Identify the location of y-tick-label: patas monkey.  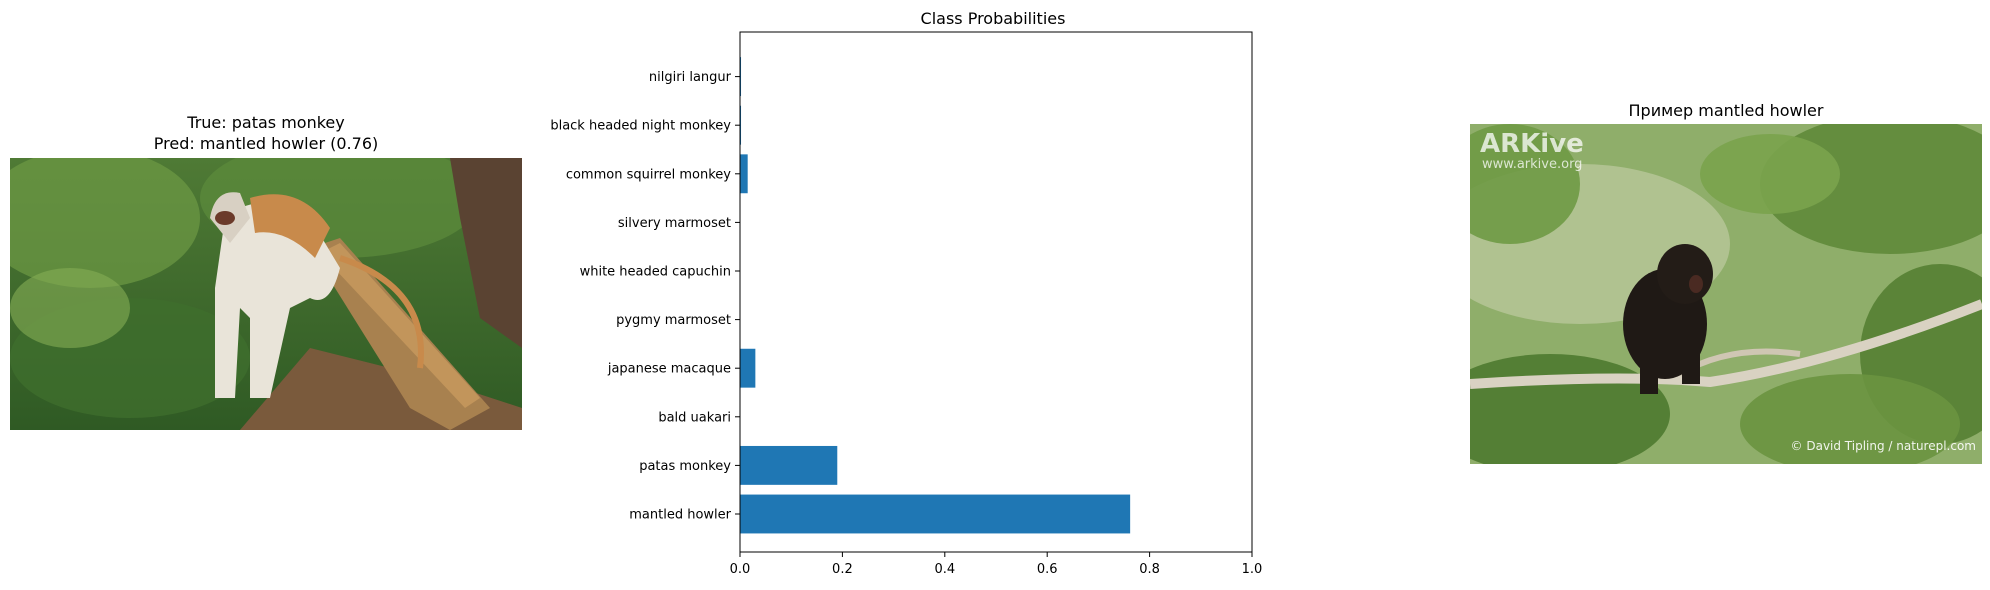
(685, 466).